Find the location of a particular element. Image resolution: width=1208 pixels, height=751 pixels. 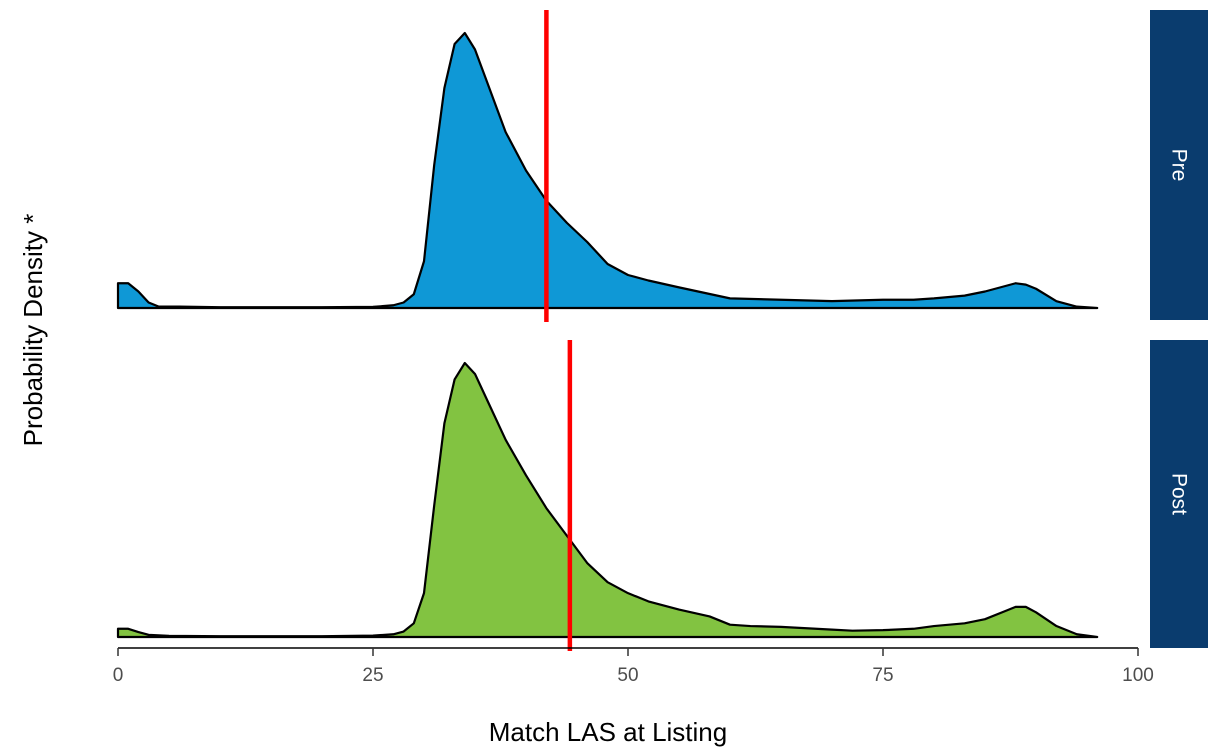

x-axis-title: Match LAS at Listing is located at coordinates (608, 732).